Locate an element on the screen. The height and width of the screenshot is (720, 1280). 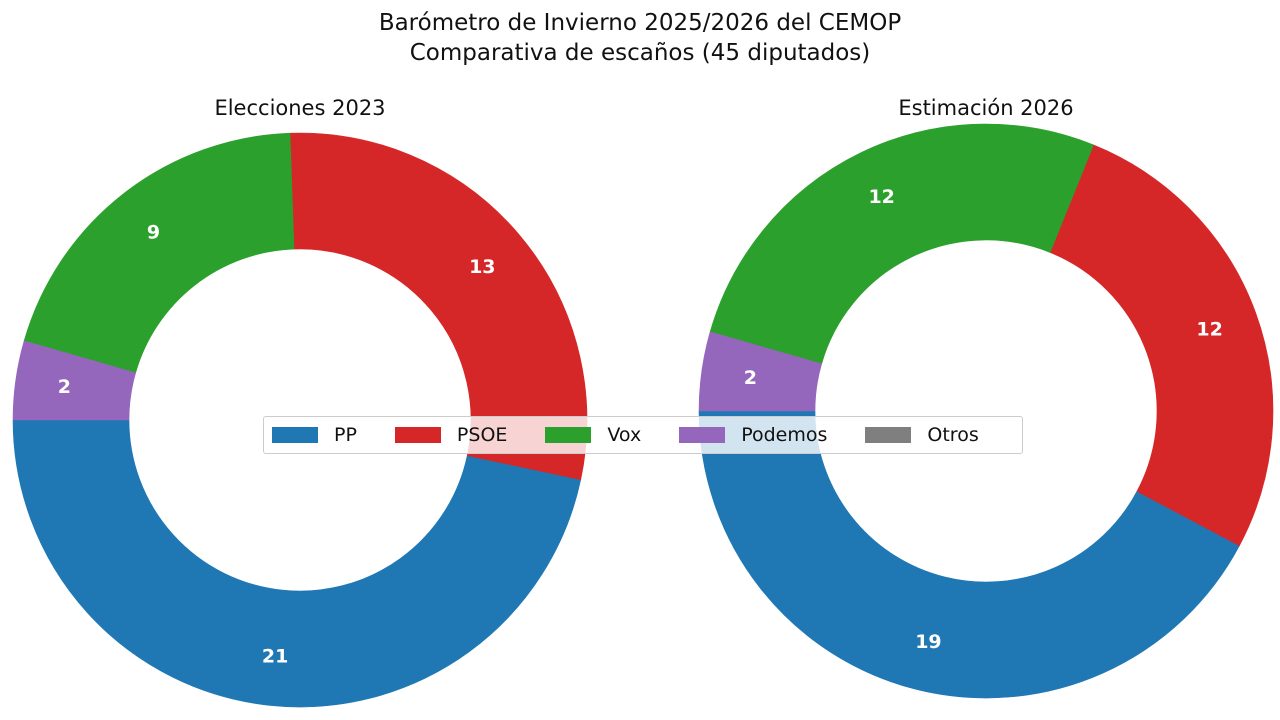
donut-label-elecciones-2023-podemos: 2 is located at coordinates (64, 387).